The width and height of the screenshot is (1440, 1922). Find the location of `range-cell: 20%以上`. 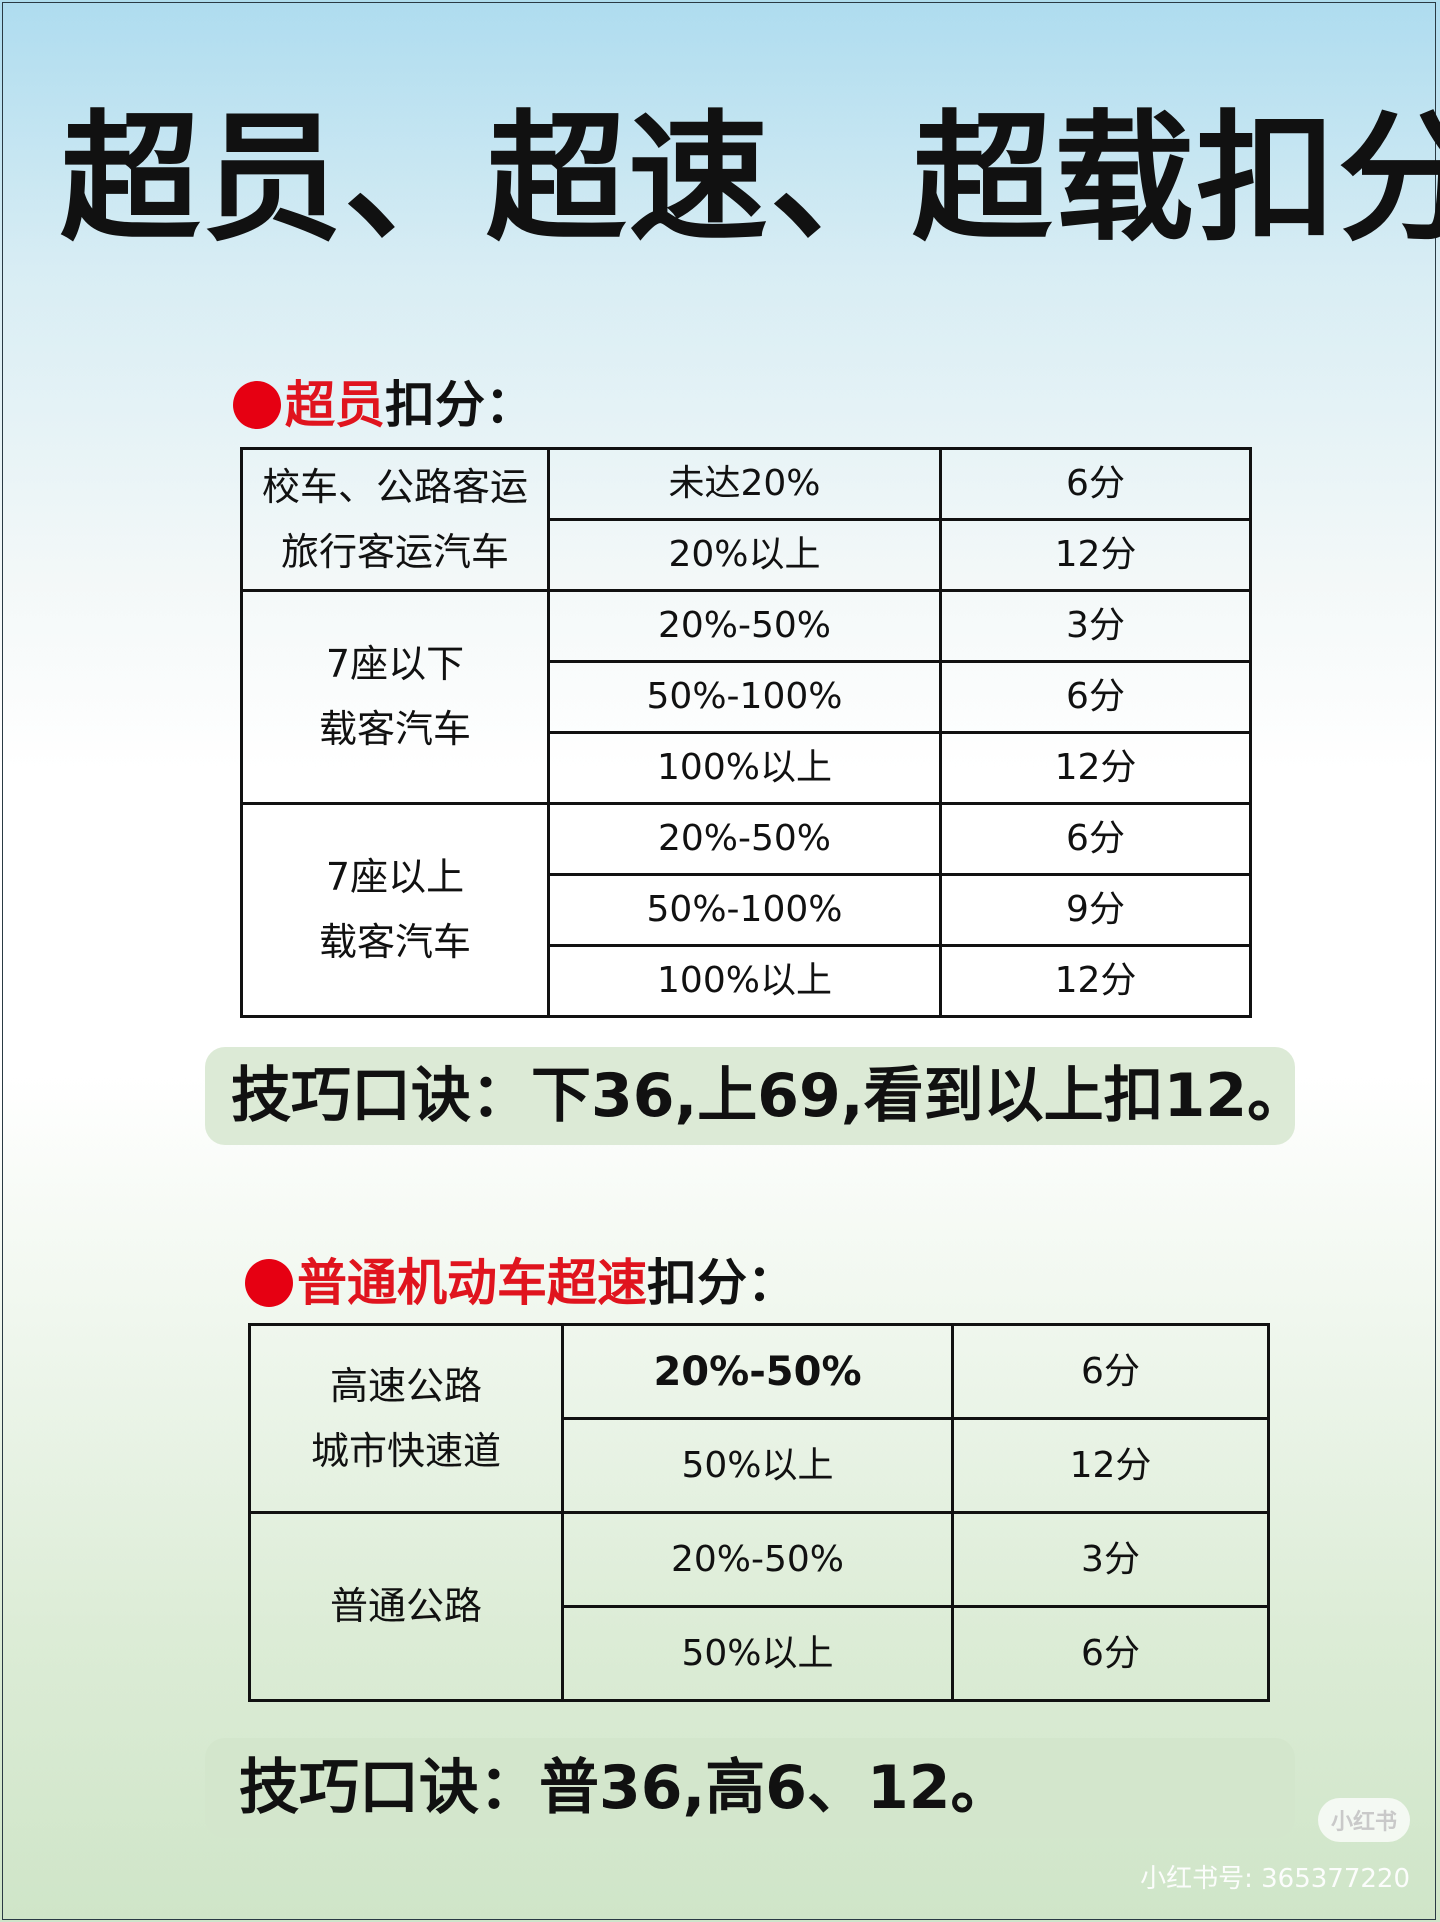

range-cell: 20%以上 is located at coordinates (744, 555).